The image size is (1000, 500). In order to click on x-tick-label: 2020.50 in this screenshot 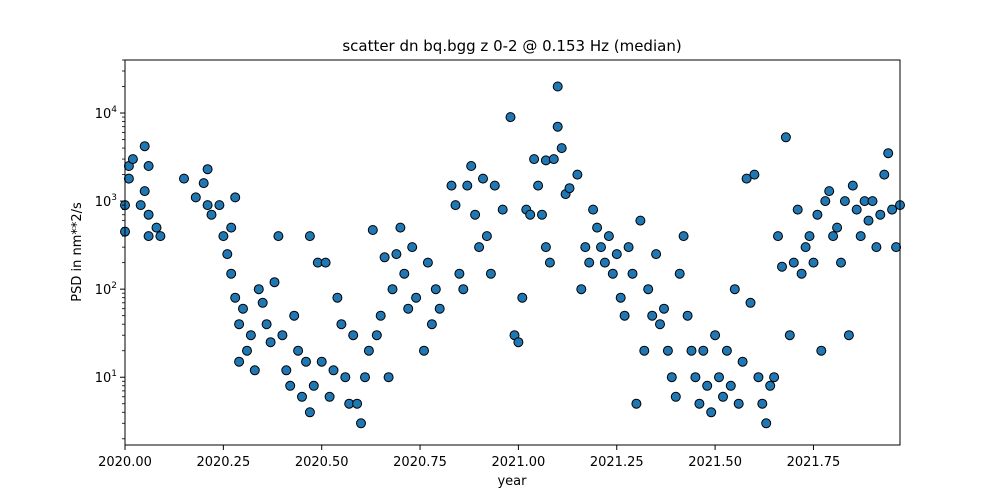, I will do `click(322, 462)`.